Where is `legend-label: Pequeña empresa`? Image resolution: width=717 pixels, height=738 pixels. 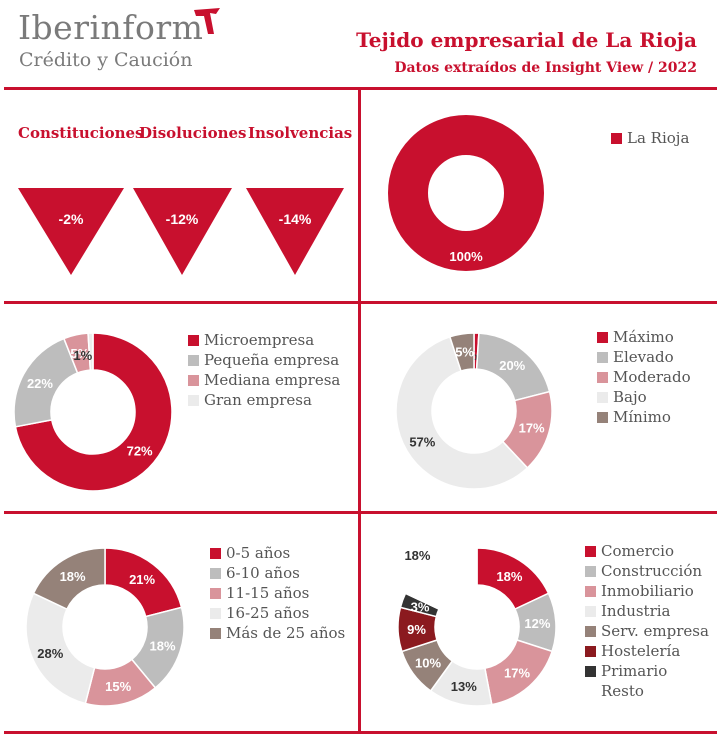
legend-label: Pequeña empresa is located at coordinates (272, 360).